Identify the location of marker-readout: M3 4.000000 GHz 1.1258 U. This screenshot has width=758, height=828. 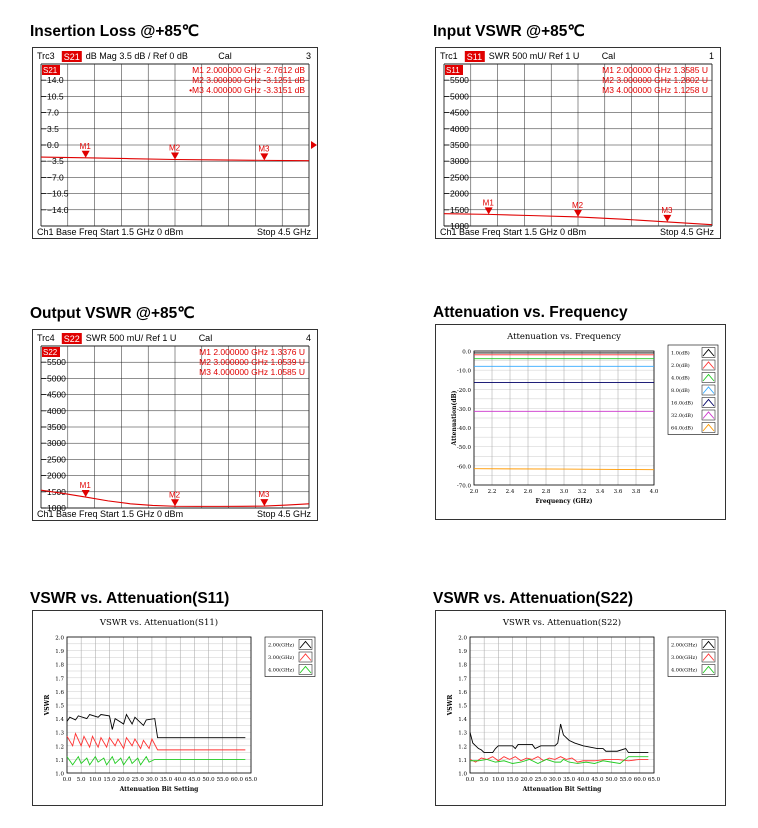
(655, 90).